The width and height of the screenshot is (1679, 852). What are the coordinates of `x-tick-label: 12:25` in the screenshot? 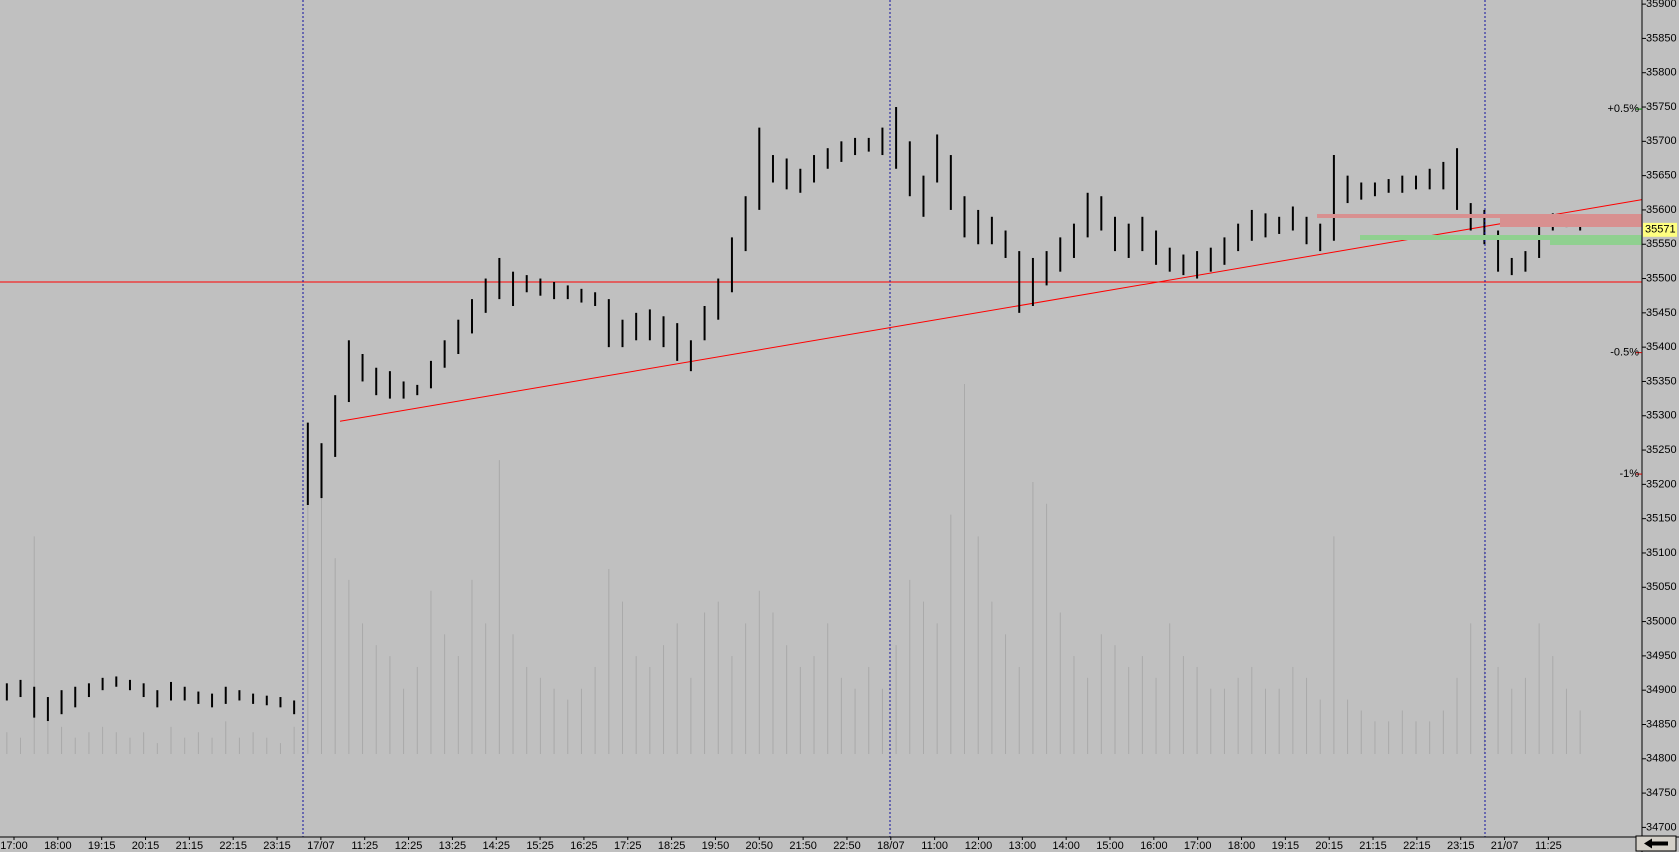 It's located at (409, 846).